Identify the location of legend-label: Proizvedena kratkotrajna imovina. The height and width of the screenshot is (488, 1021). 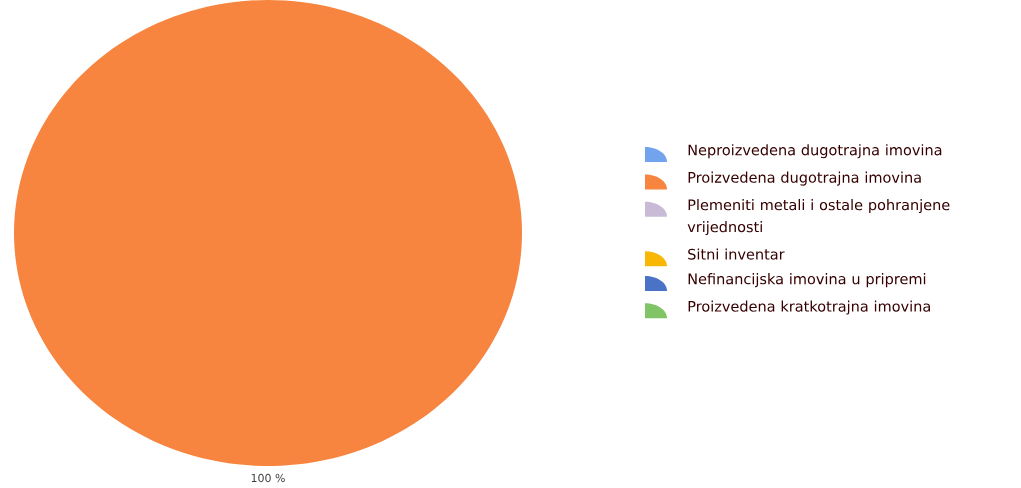
(809, 307).